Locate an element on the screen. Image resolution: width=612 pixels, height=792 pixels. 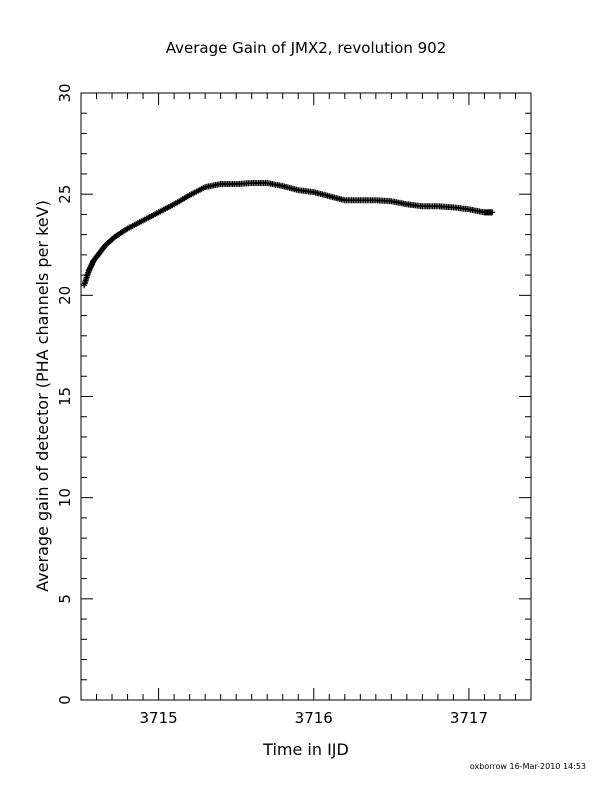
y-tick-label: 15 is located at coordinates (65, 396).